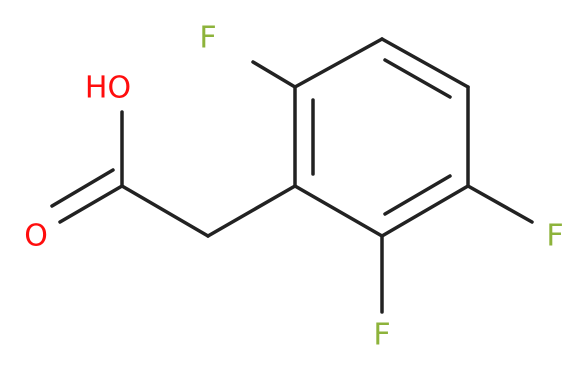  What do you see at coordinates (108, 88) in the screenshot?
I see `atom-label: HO` at bounding box center [108, 88].